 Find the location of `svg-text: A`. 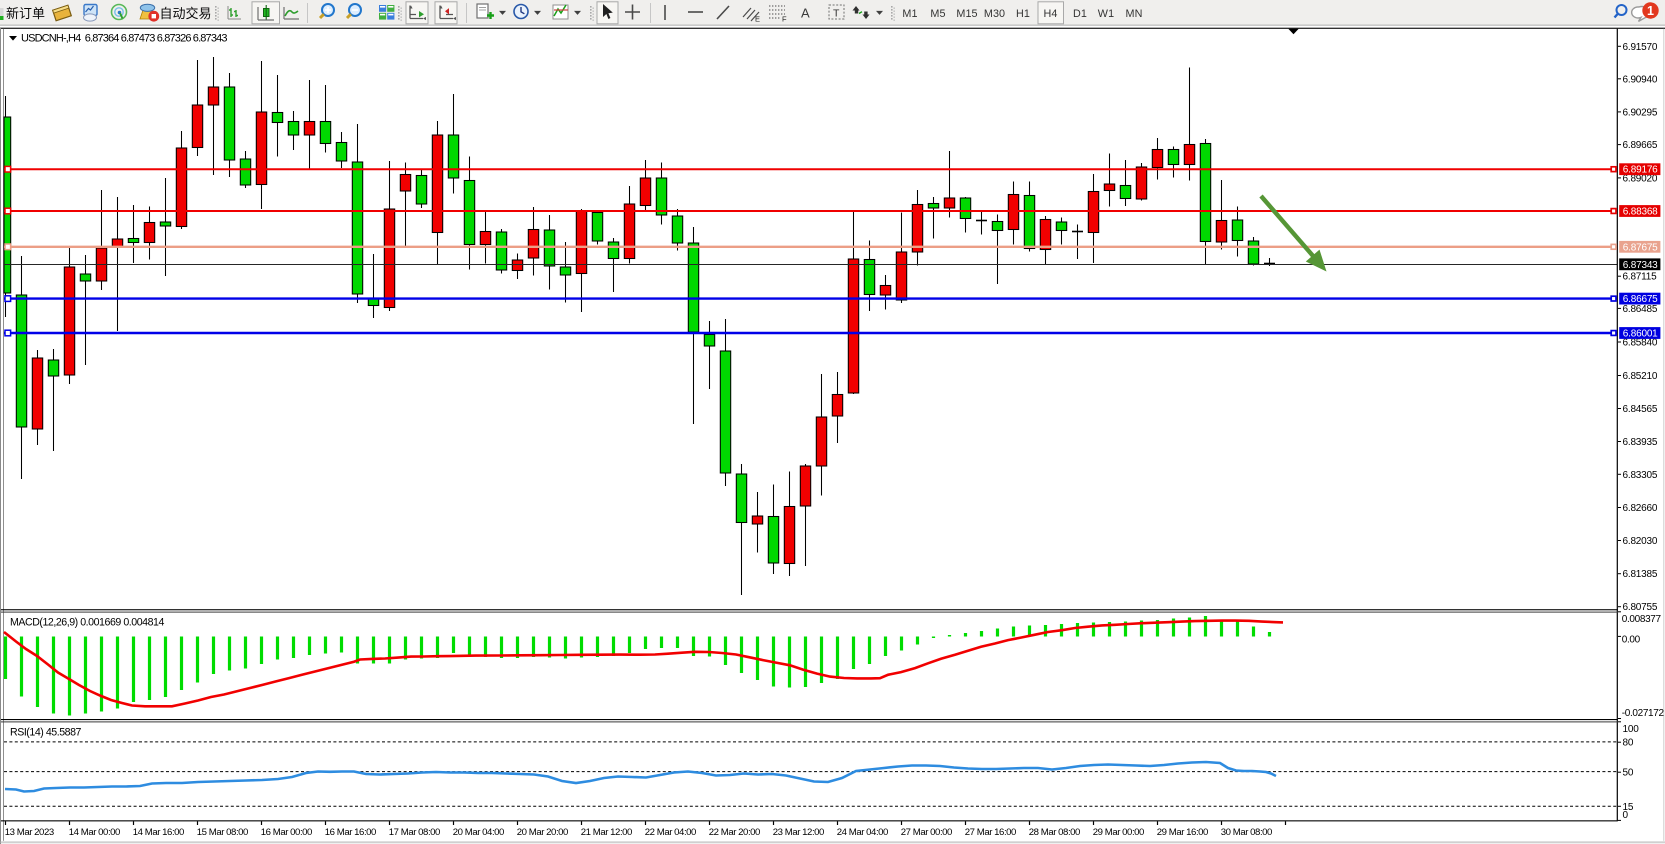

svg-text: A is located at coordinates (805, 13).